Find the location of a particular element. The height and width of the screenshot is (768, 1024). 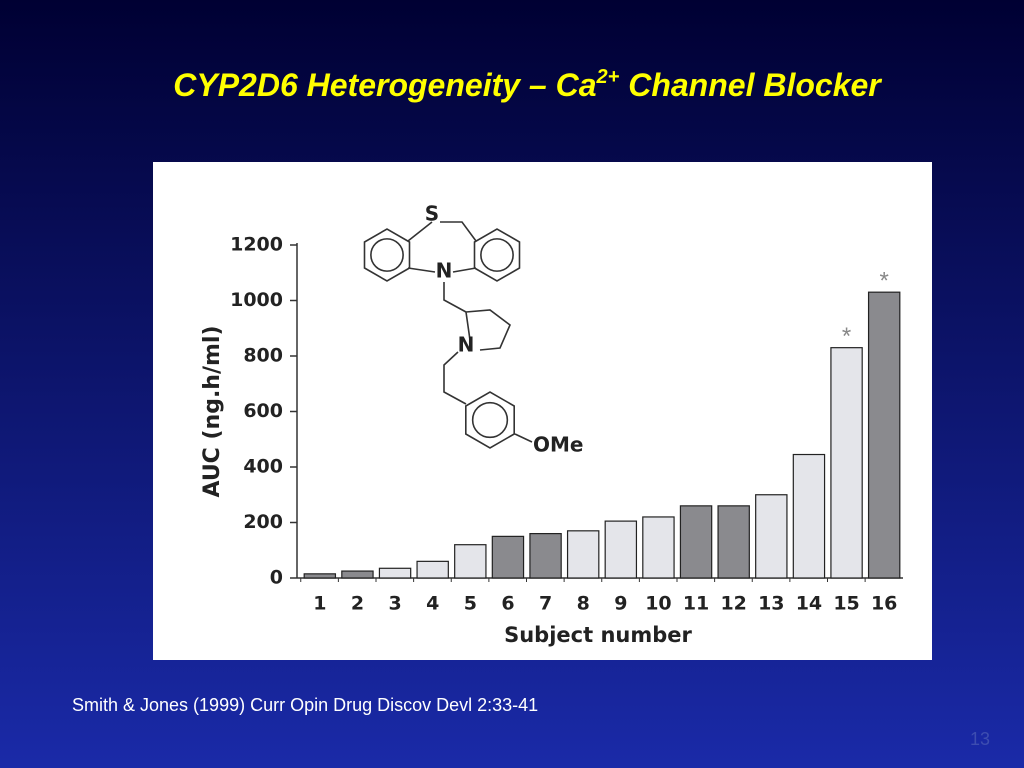

x-tick-label: 16 is located at coordinates (884, 604).